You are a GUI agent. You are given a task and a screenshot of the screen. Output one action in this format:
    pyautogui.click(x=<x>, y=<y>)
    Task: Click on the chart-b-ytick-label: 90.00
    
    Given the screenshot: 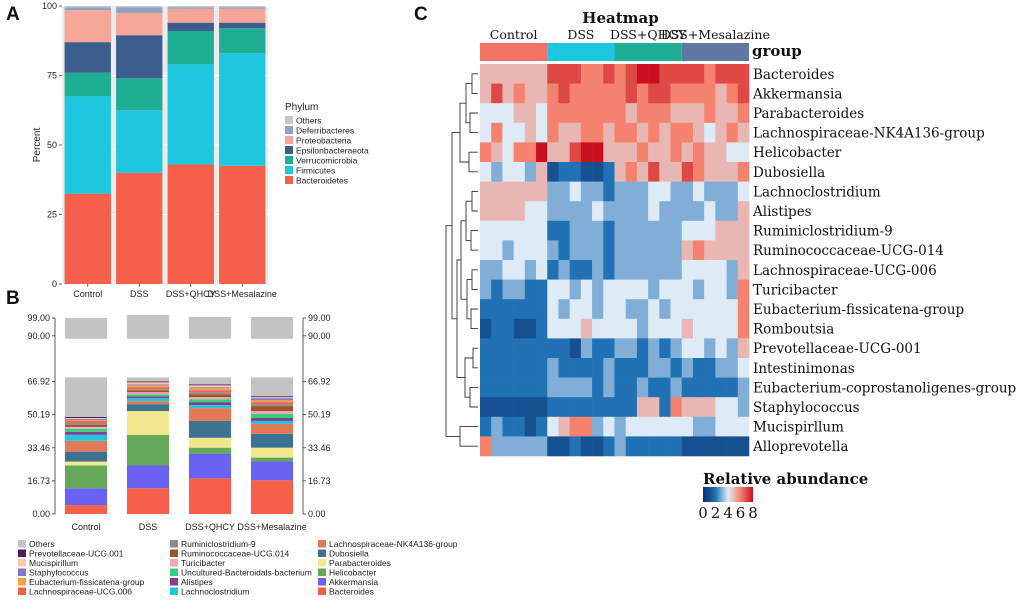 What is the action you would take?
    pyautogui.click(x=38, y=336)
    